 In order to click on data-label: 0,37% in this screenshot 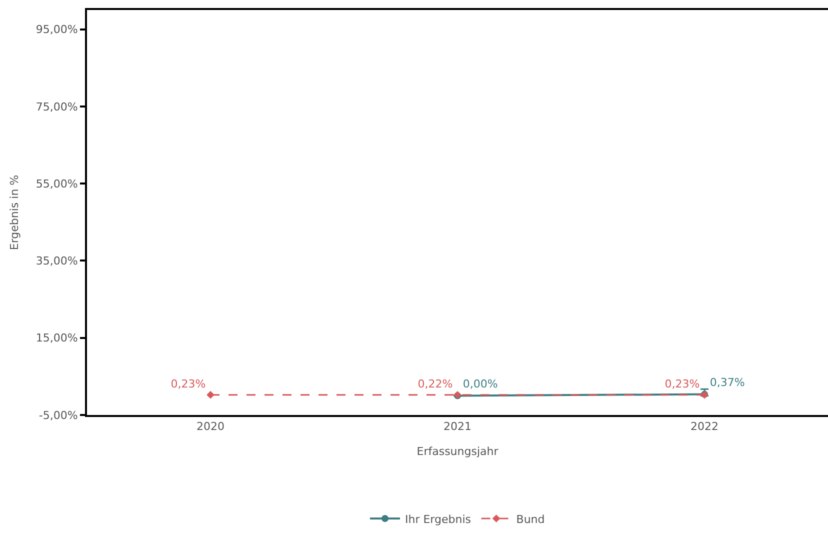, I will do `click(727, 383)`.